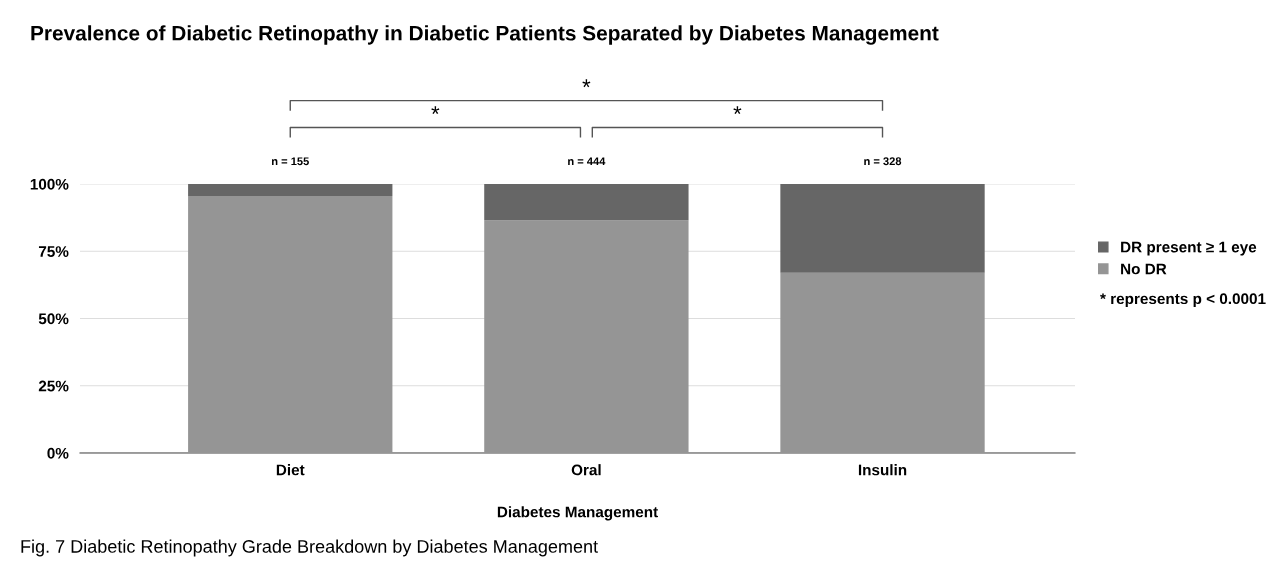  What do you see at coordinates (577, 513) in the screenshot?
I see `x-axis-title: Diabetes Management` at bounding box center [577, 513].